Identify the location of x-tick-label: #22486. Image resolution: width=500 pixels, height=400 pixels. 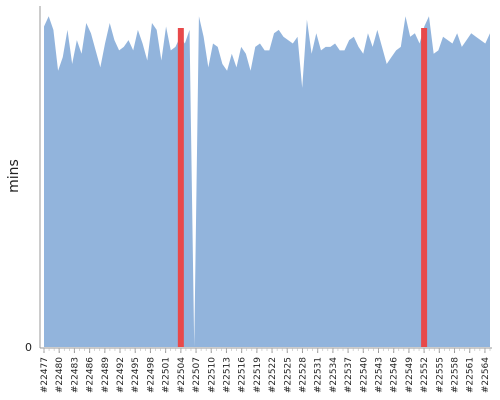
(91, 375).